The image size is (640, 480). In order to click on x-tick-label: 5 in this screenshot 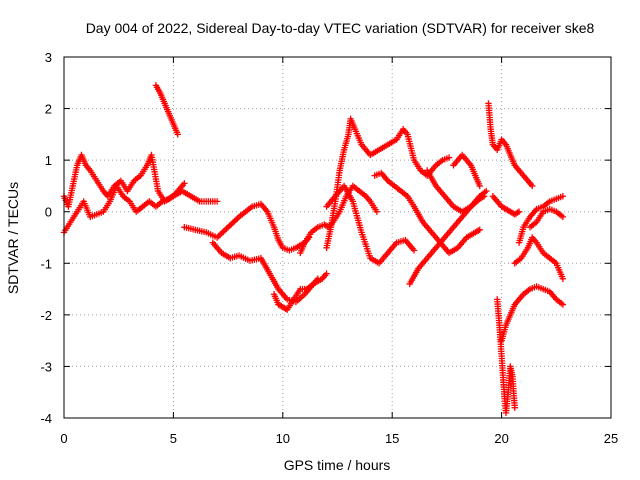, I will do `click(173, 438)`.